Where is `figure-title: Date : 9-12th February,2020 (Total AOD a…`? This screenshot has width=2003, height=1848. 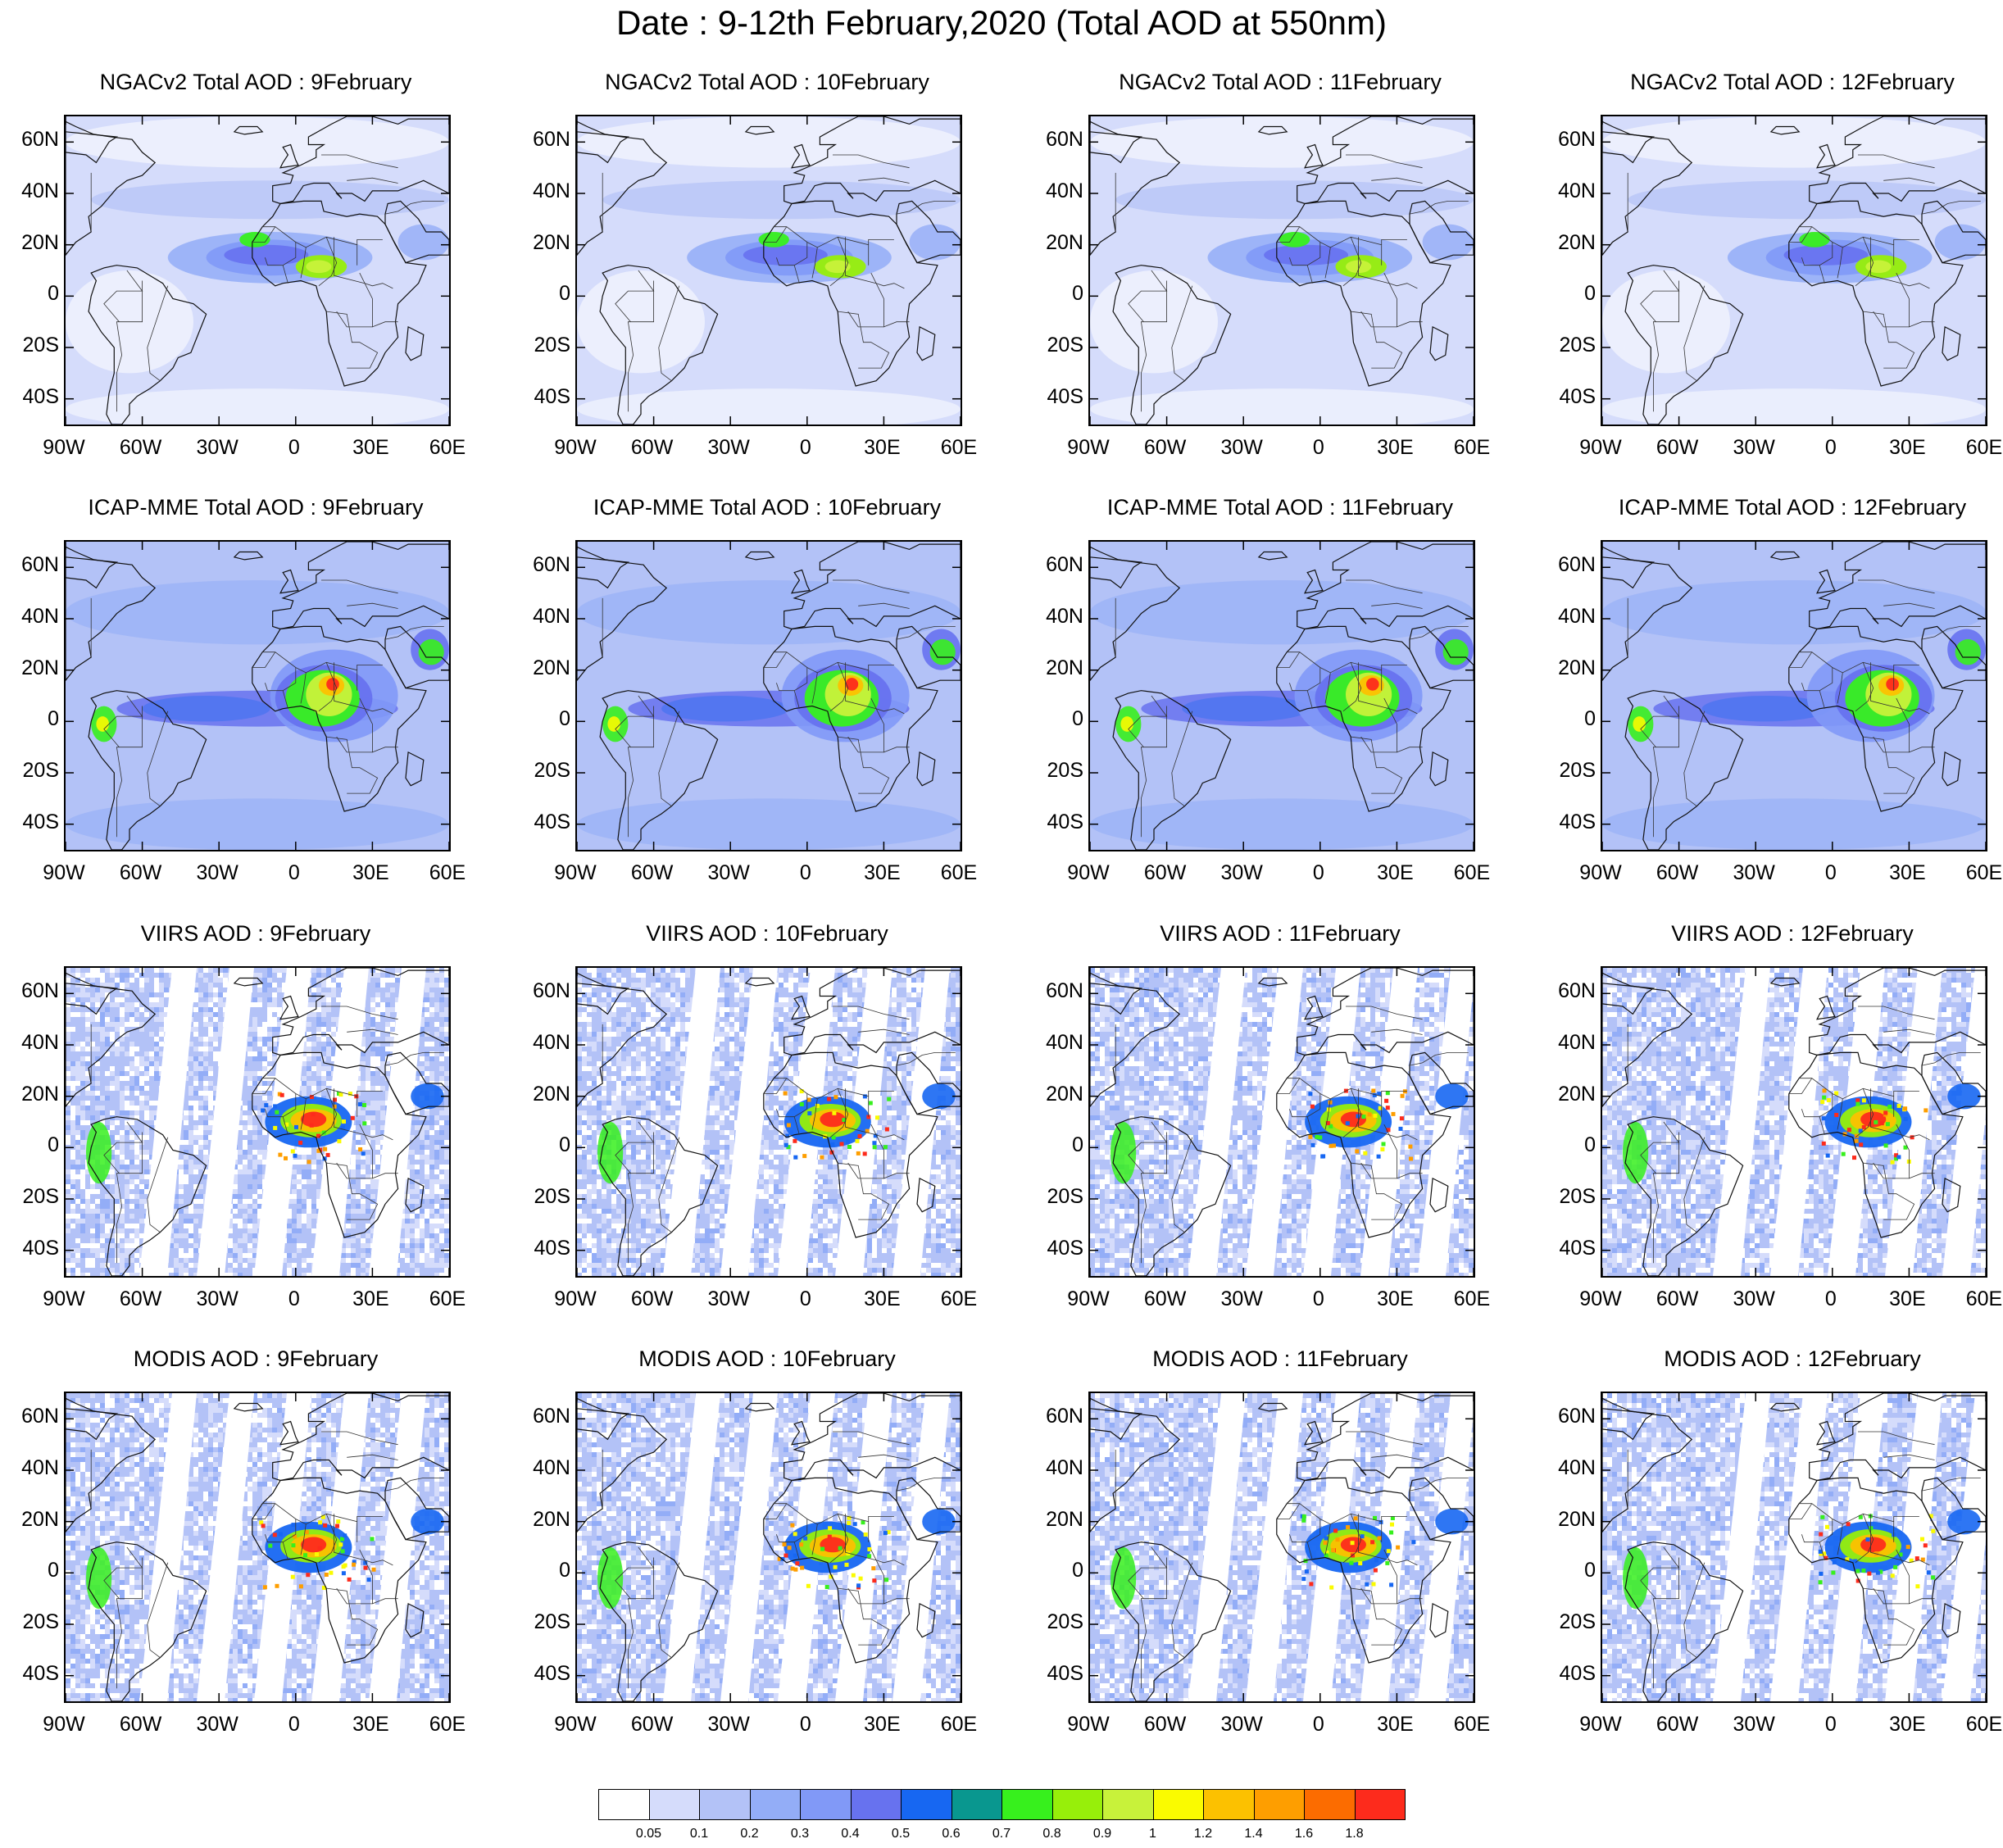
figure-title: Date : 9-12th February,2020 (Total AOD a… is located at coordinates (1001, 23).